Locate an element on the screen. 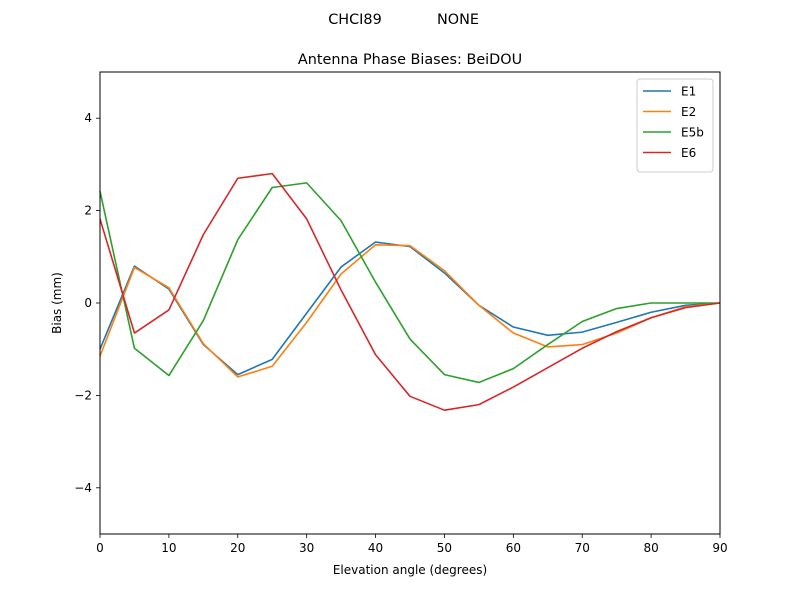 The width and height of the screenshot is (800, 600). x-tick-label: 30 is located at coordinates (306, 548).